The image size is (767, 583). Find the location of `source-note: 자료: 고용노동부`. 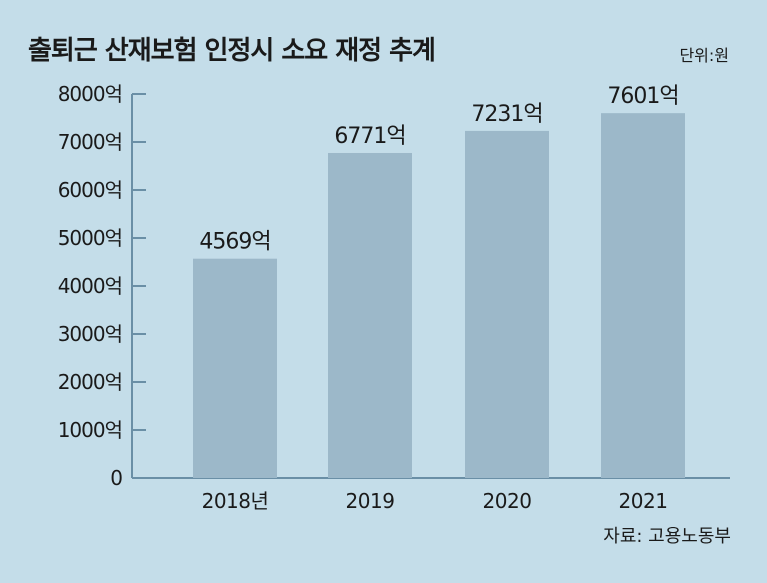

source-note: 자료: 고용노동부 is located at coordinates (667, 536).